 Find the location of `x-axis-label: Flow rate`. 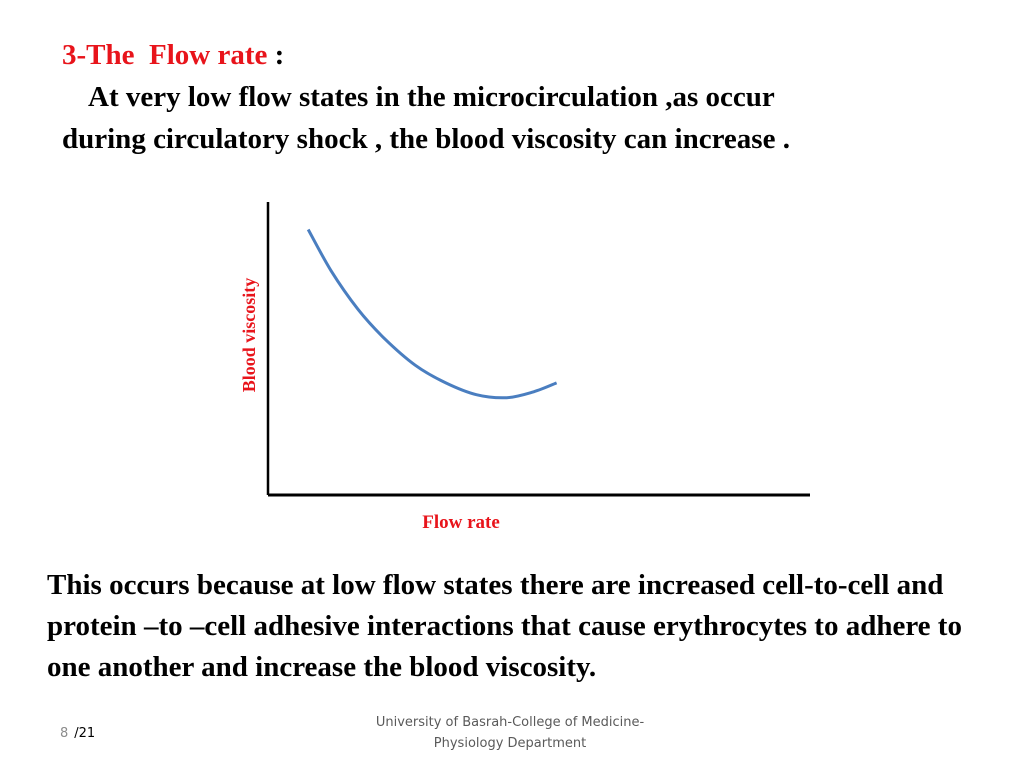

x-axis-label: Flow rate is located at coordinates (461, 522).